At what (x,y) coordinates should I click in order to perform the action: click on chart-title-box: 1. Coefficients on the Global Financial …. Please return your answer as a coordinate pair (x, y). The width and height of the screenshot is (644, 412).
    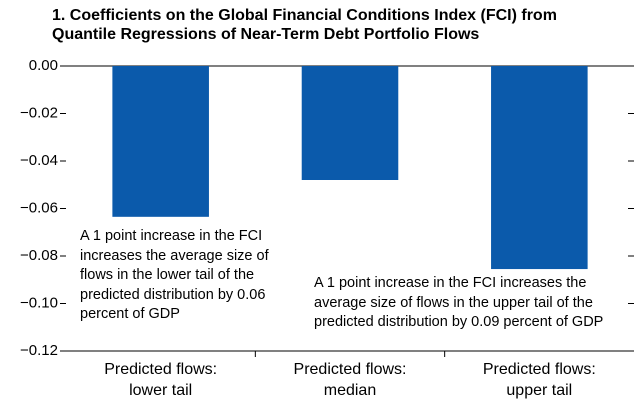
    Looking at the image, I should click on (322, 25).